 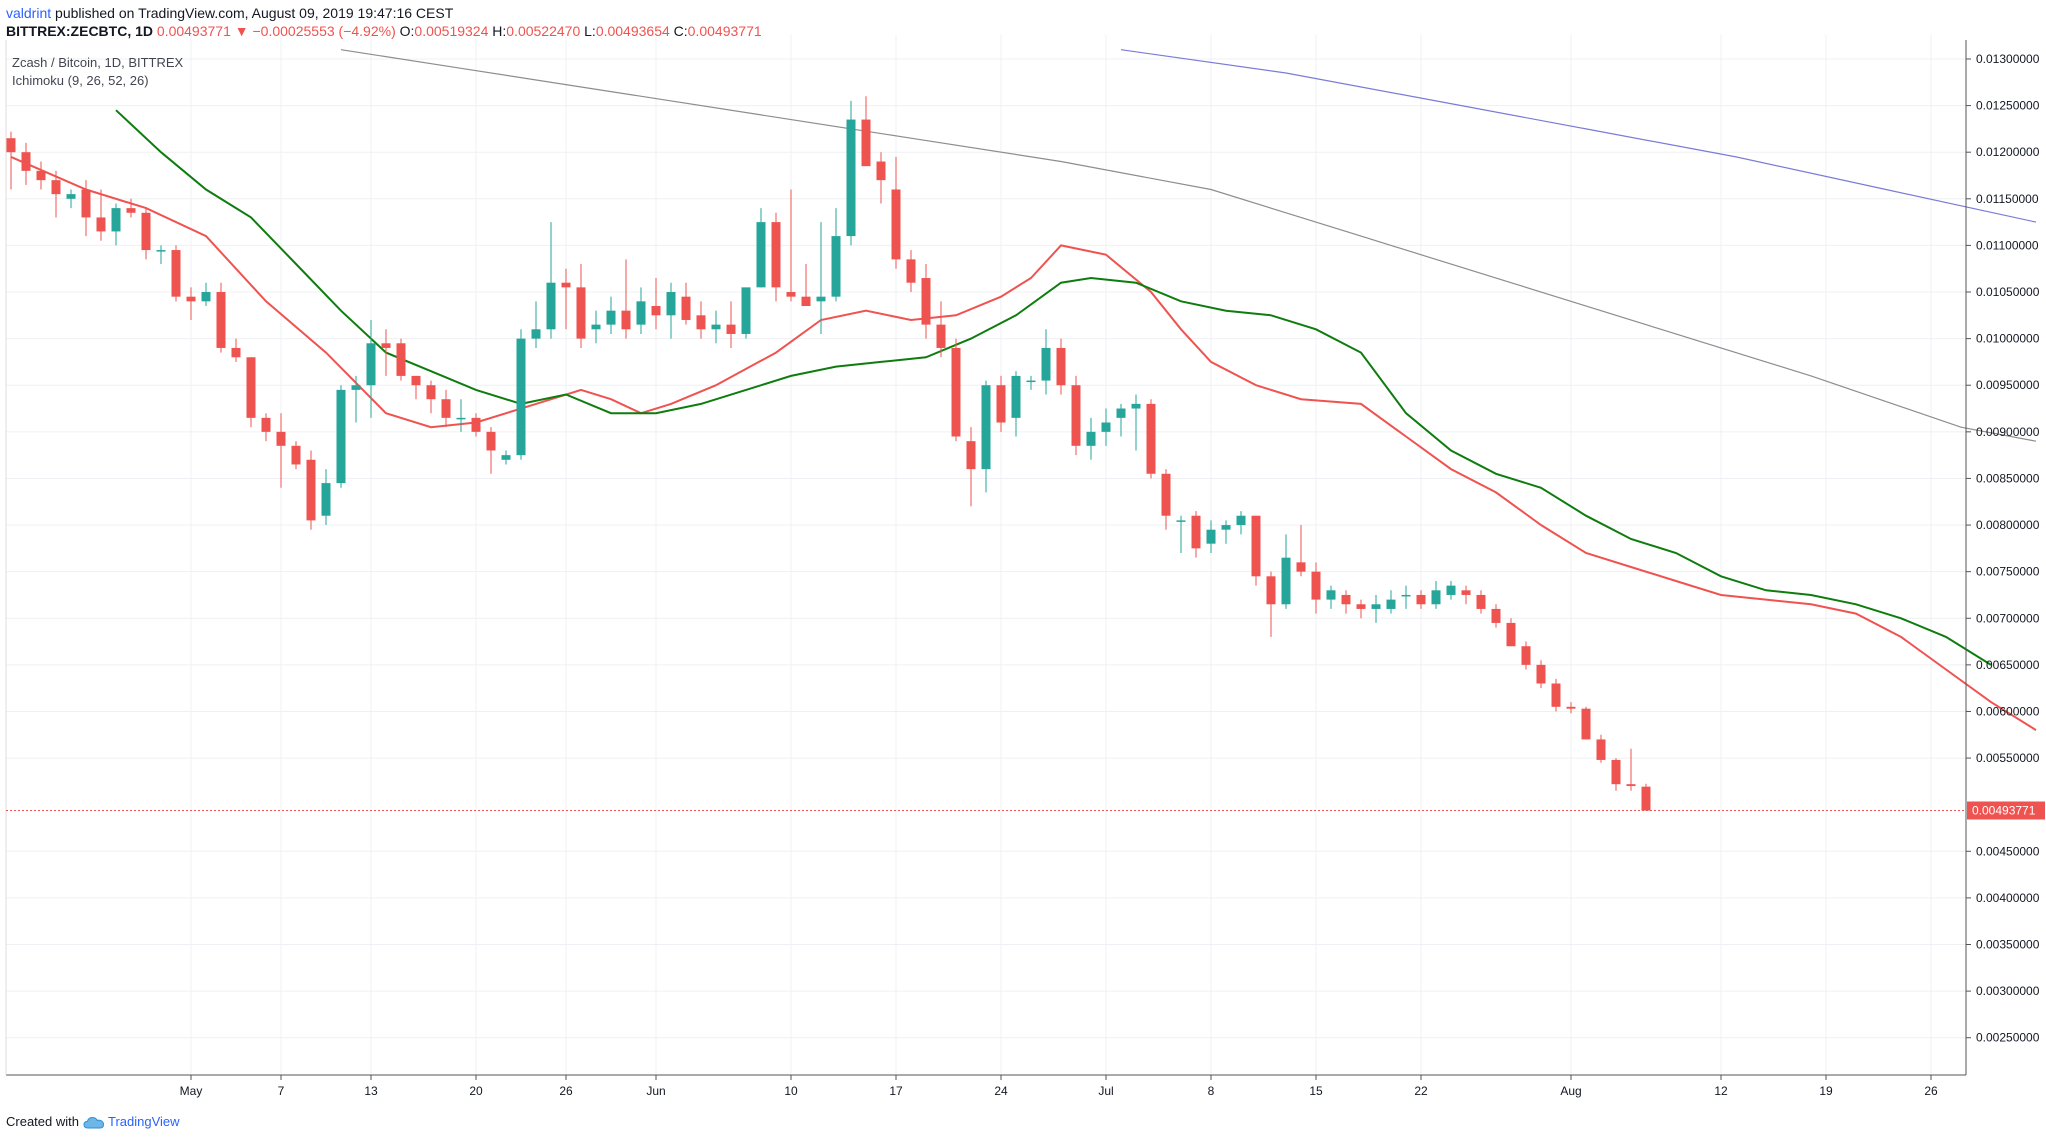 I want to click on open-label: O:, so click(x=407, y=31).